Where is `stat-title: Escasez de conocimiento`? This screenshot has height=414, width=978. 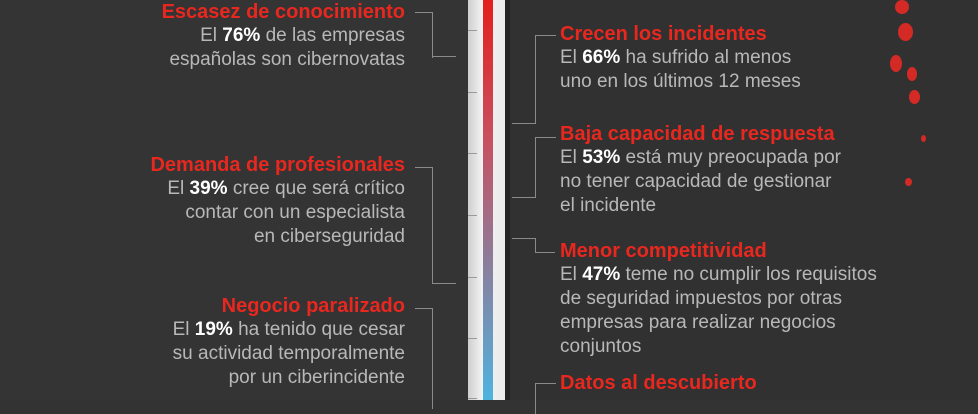 stat-title: Escasez de conocimiento is located at coordinates (283, 12).